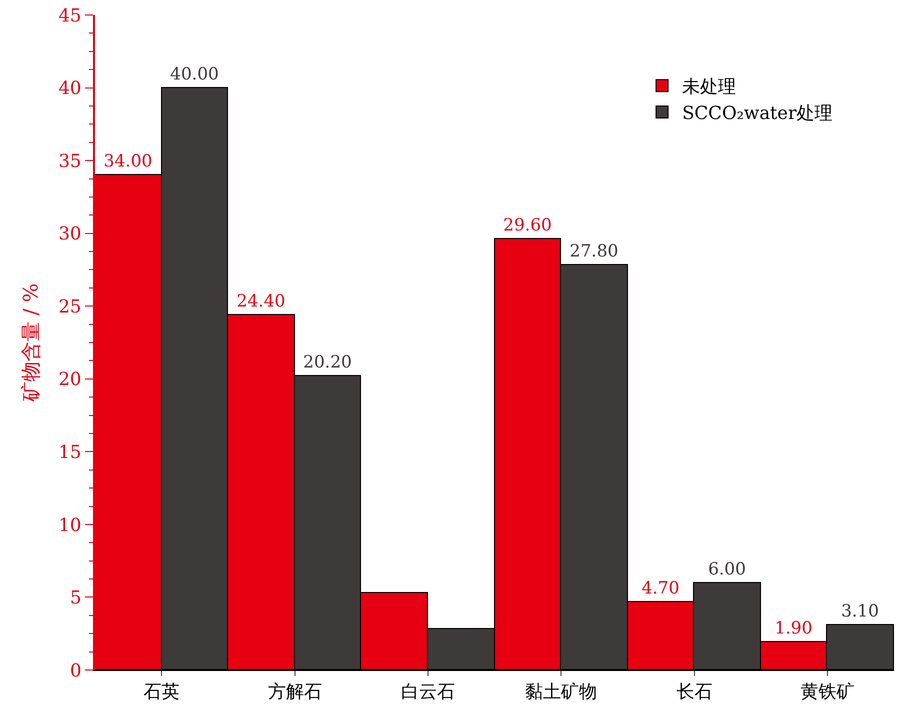  Describe the element at coordinates (70, 452) in the screenshot. I see `y-tick-label: 15` at that location.